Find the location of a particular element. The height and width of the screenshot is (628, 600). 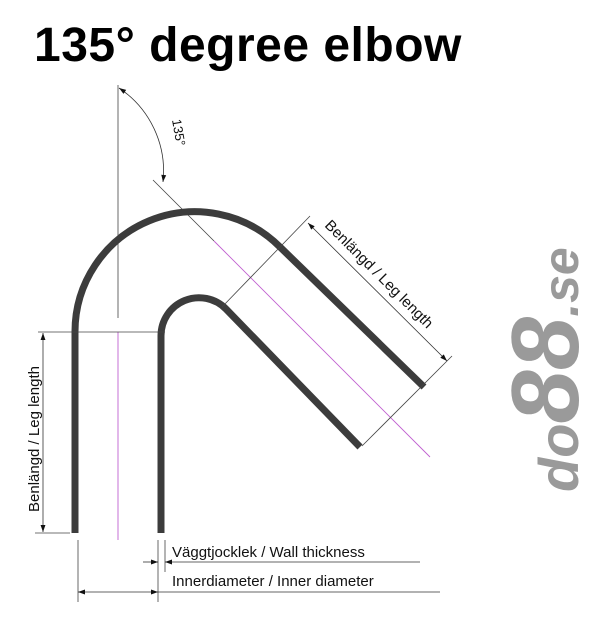

section-line-diagonal-end is located at coordinates (407, 401).